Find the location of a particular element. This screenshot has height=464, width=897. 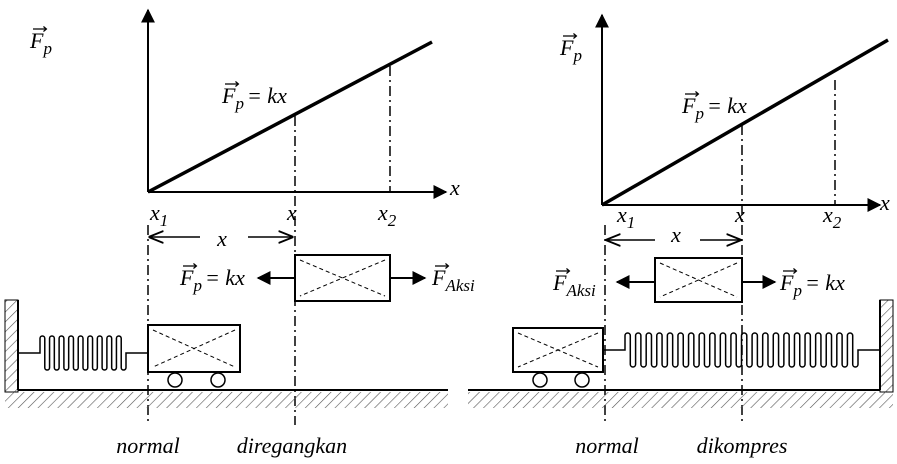

caption: dikompres is located at coordinates (742, 445).